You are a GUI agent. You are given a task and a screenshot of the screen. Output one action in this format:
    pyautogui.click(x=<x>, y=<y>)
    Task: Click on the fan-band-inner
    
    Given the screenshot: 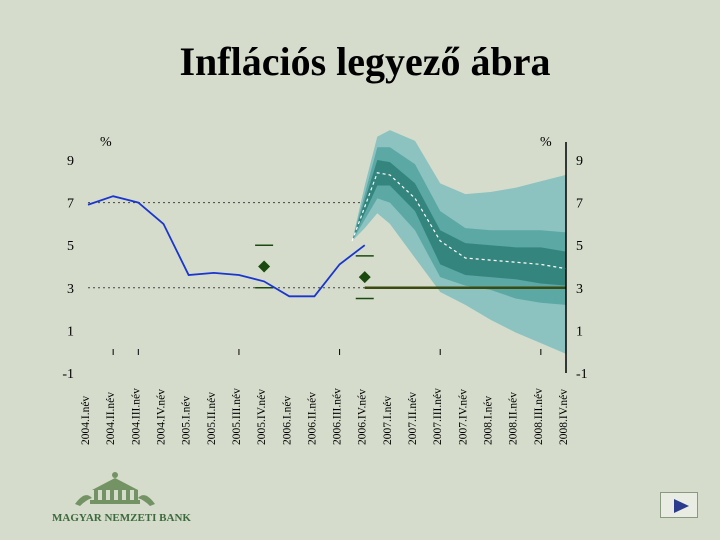 What is the action you would take?
    pyautogui.click(x=459, y=223)
    